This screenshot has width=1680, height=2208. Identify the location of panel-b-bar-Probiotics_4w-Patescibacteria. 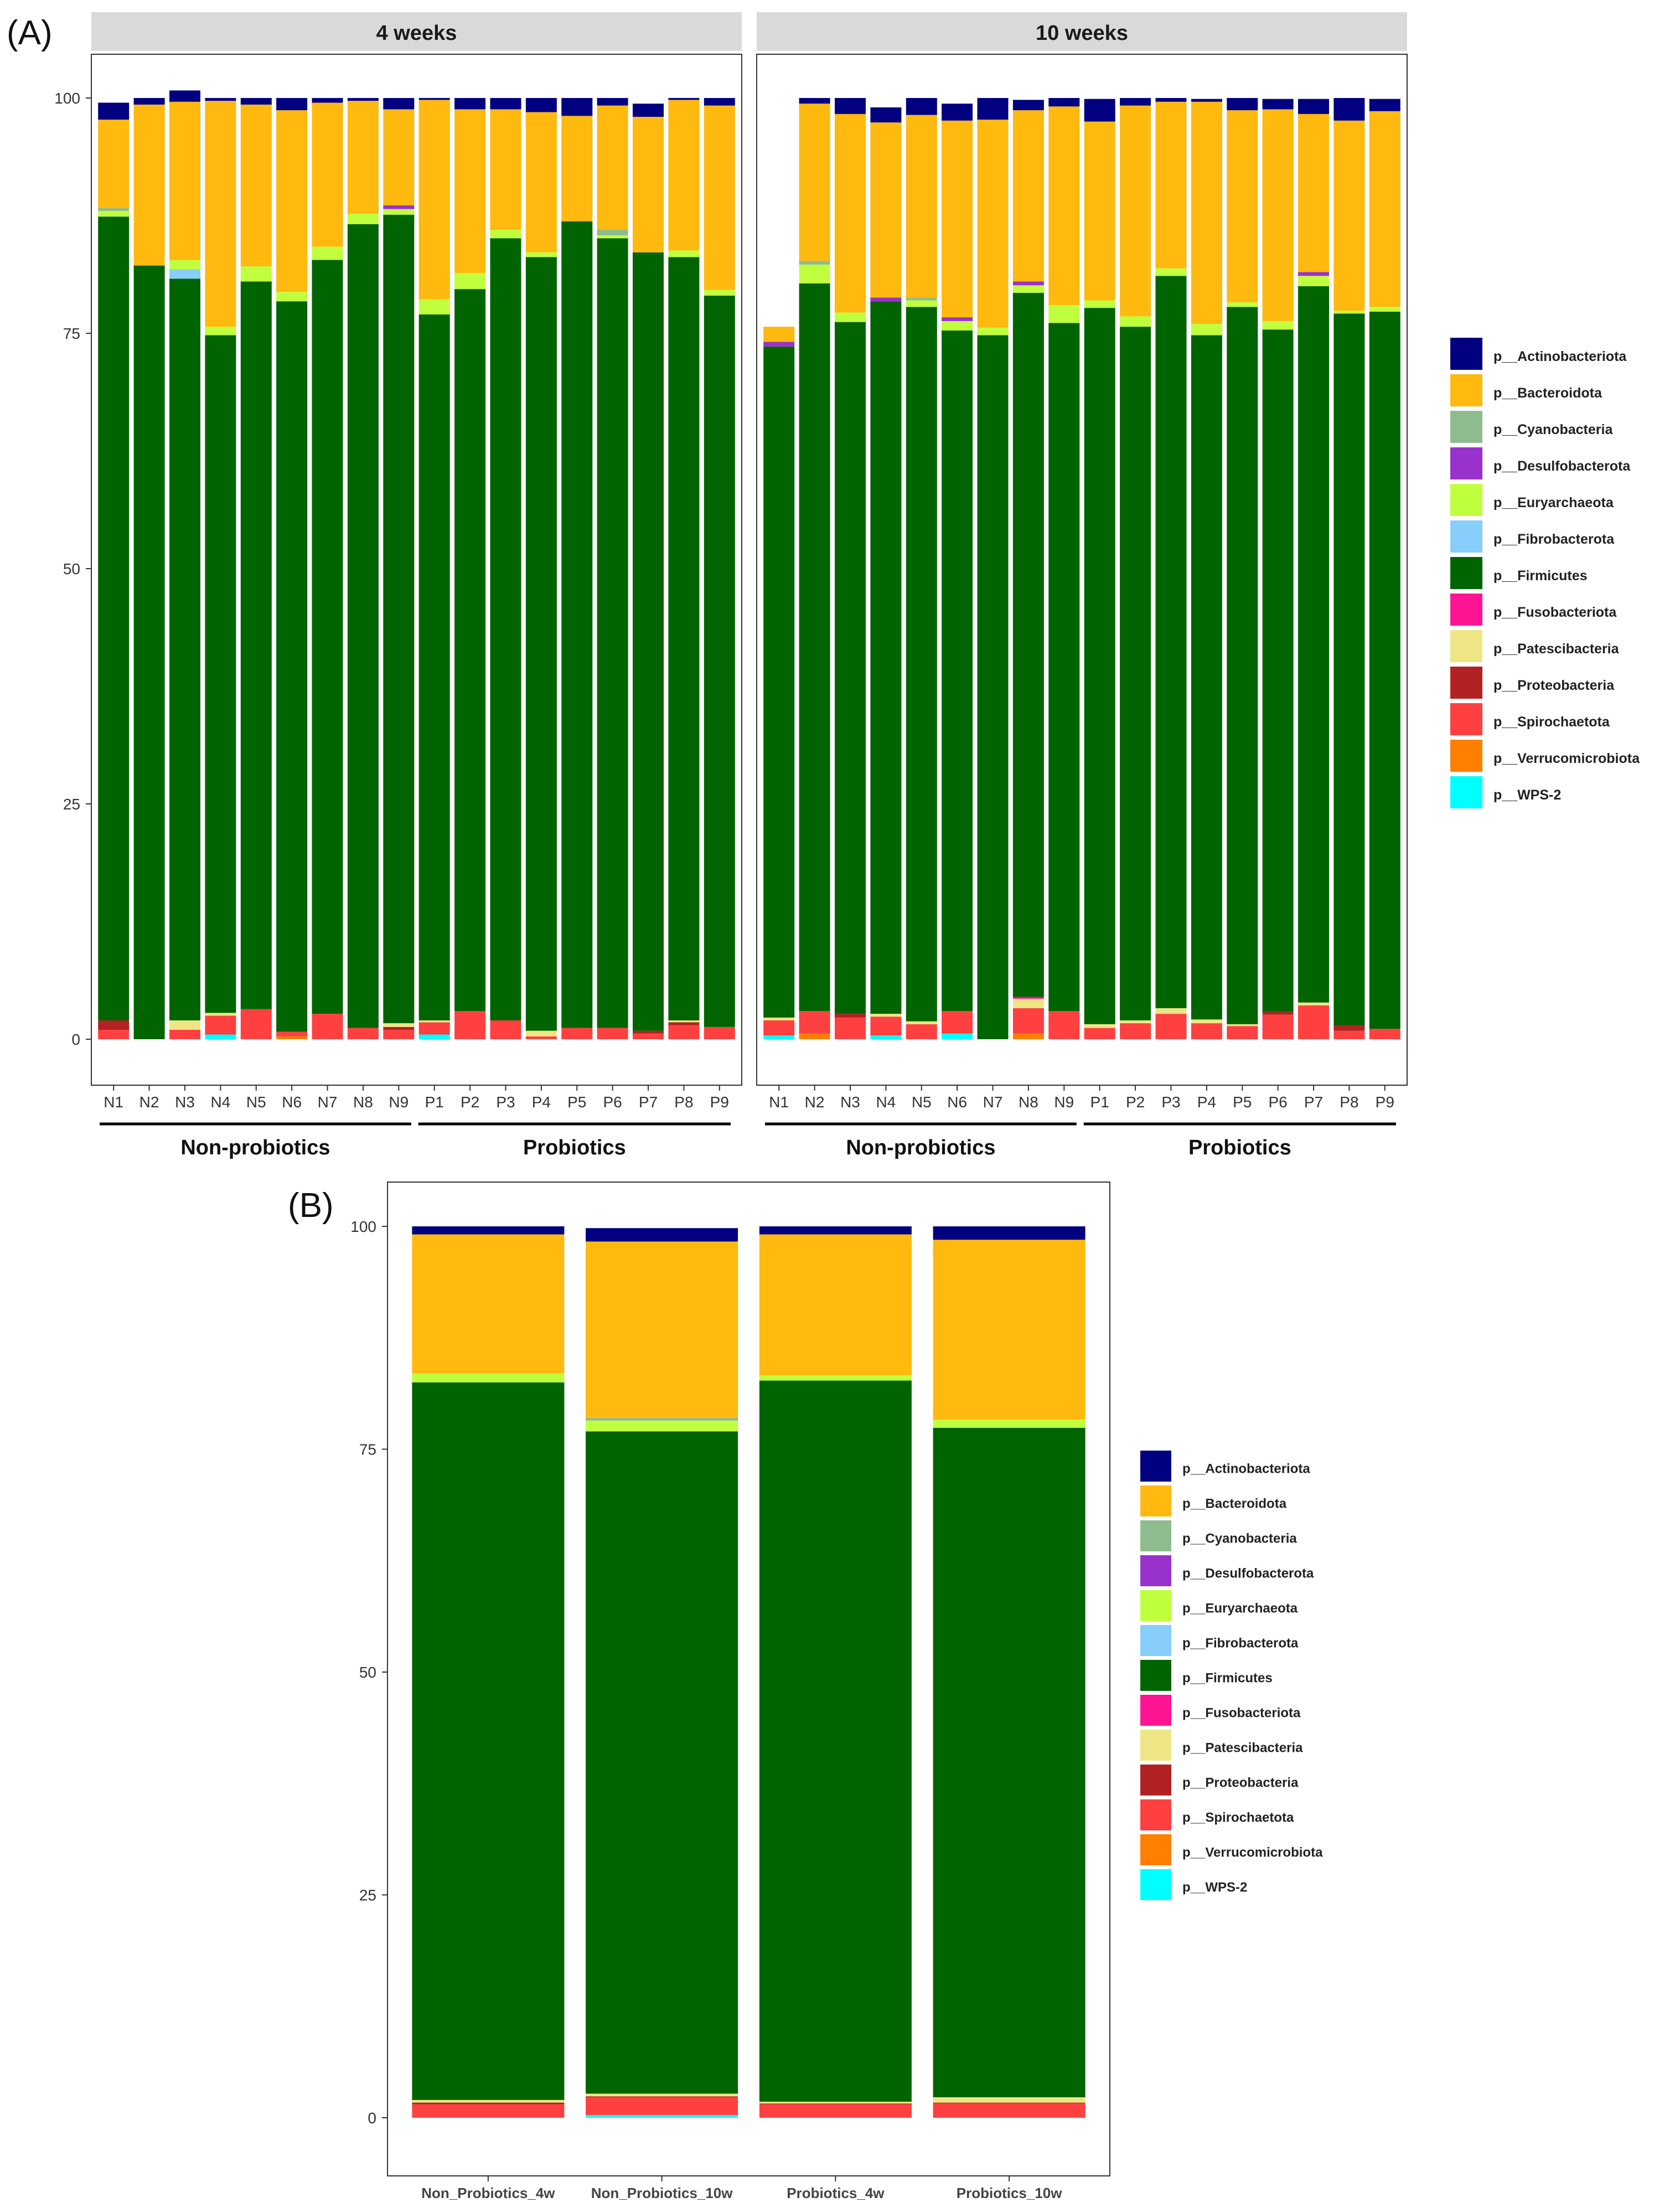
(835, 2103).